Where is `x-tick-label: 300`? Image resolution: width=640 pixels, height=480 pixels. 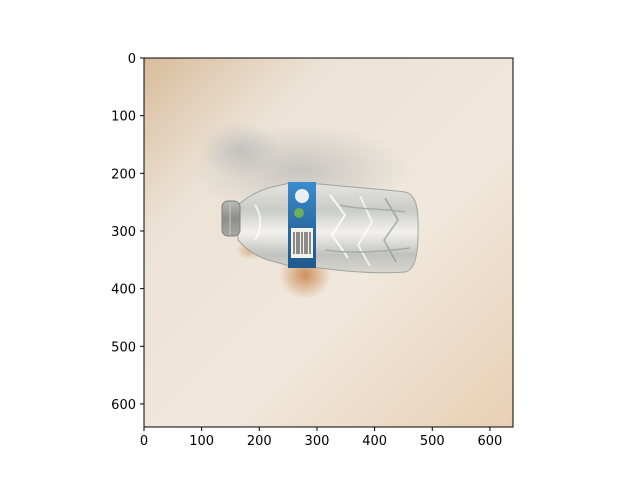 x-tick-label: 300 is located at coordinates (317, 441).